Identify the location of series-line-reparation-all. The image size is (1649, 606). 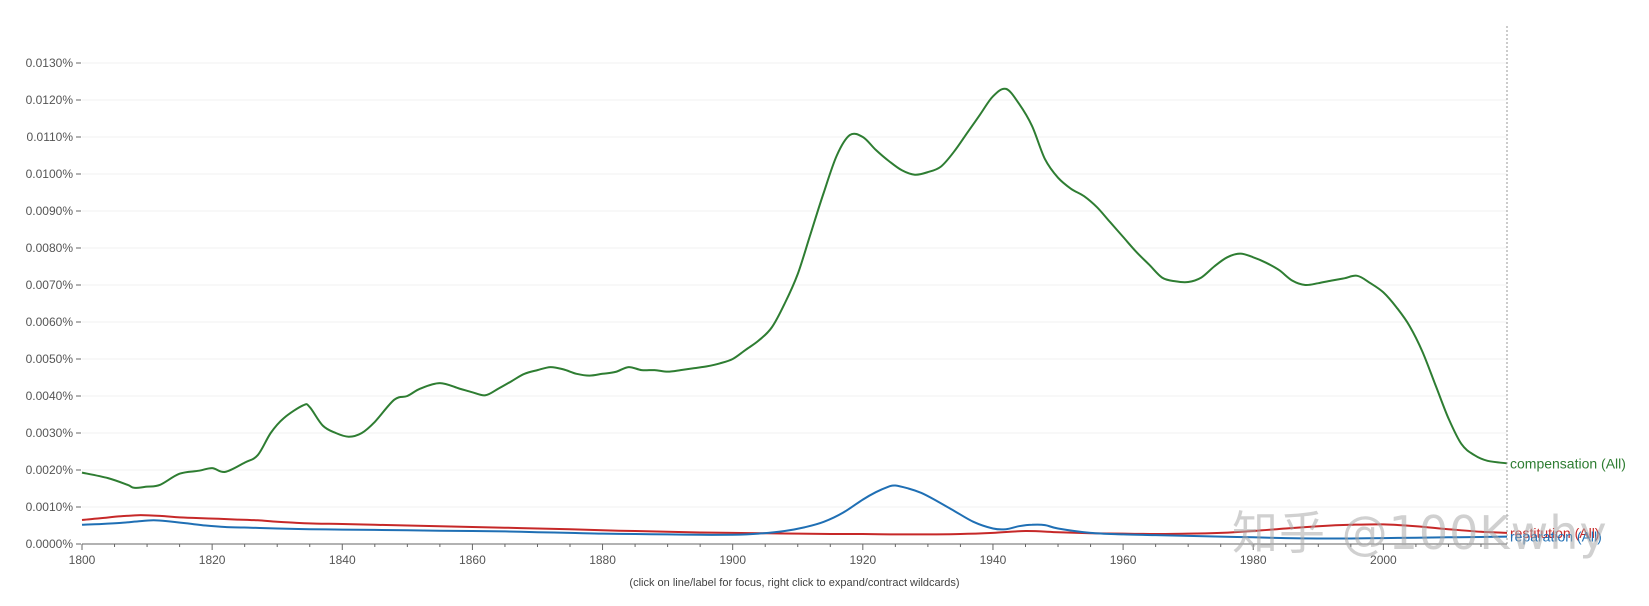
(794, 512).